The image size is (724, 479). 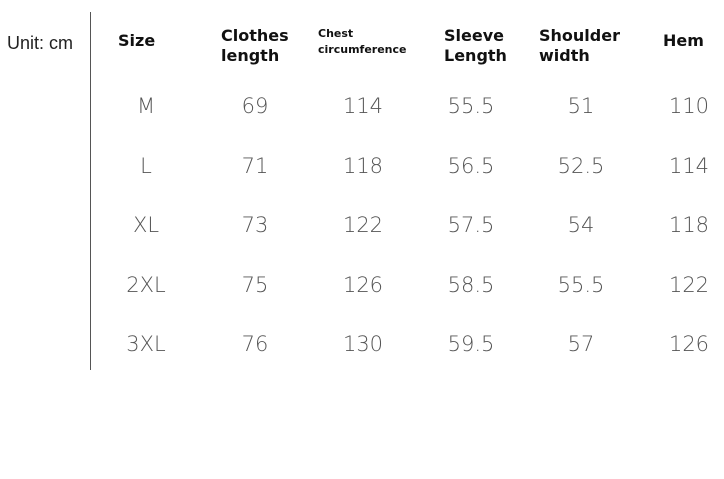 I want to click on size-cell: 2XL, so click(x=146, y=285).